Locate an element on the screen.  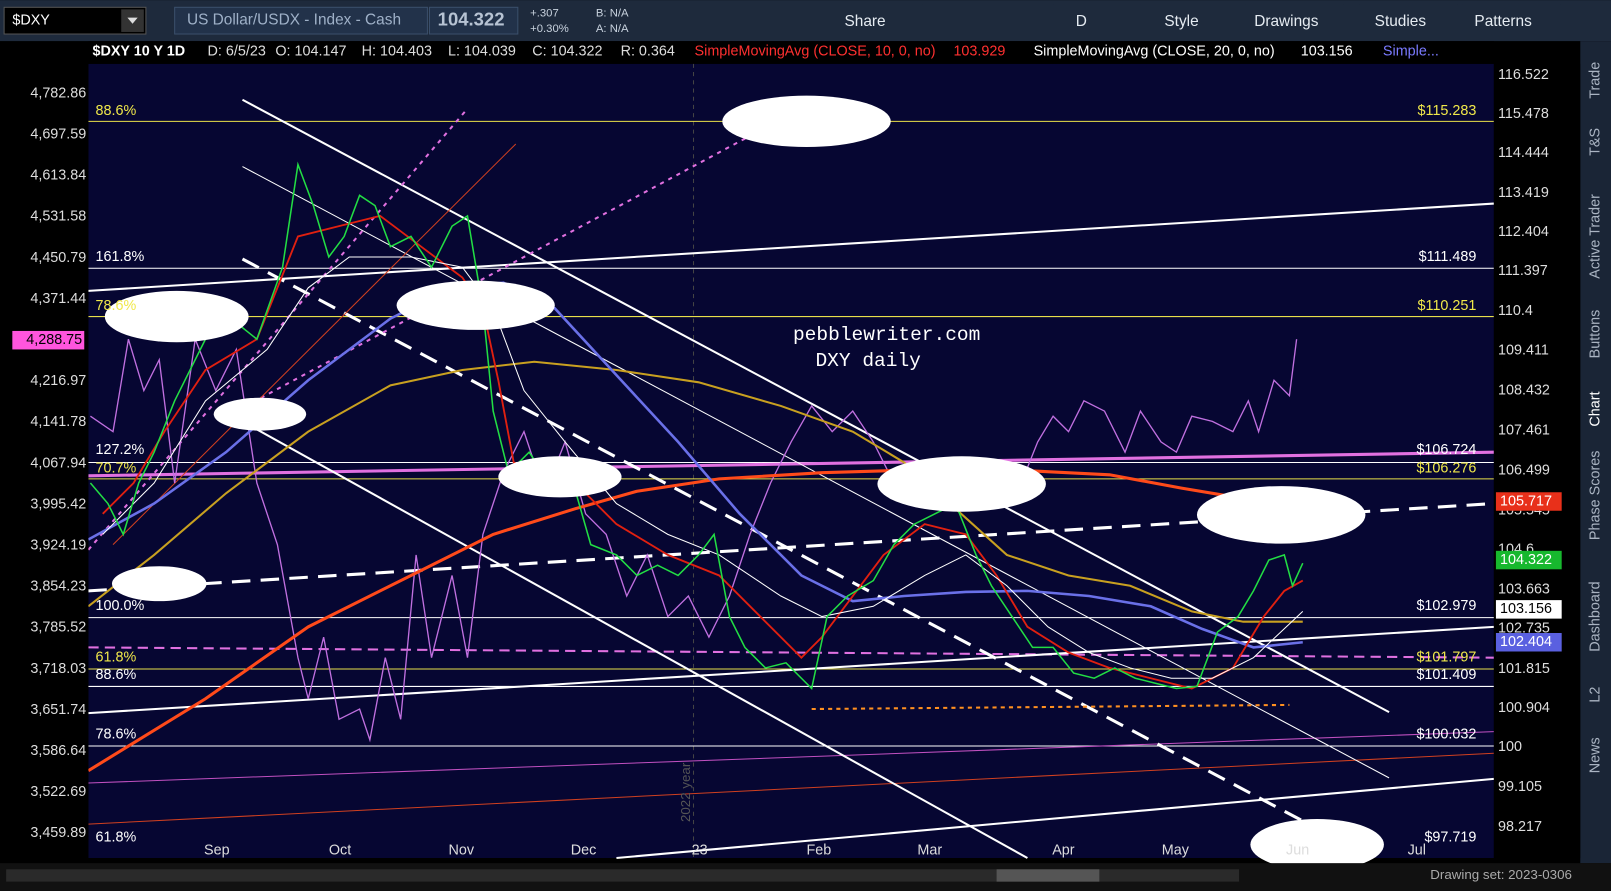
right-axis-label: 113.419 is located at coordinates (1523, 193).